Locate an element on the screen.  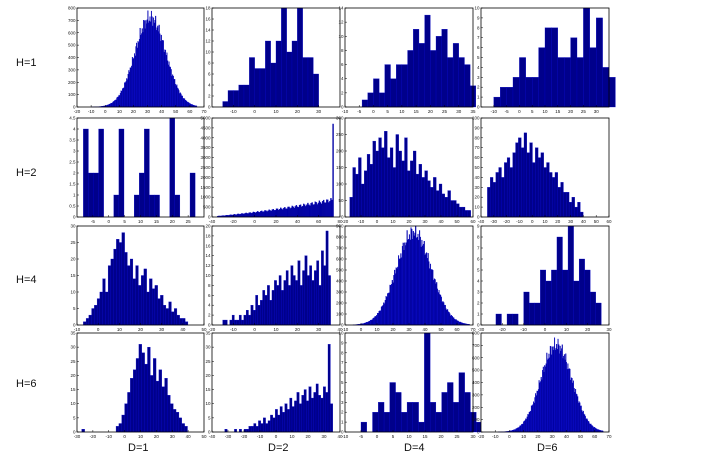
y-tick-label: 8 is located at coordinates (478, 27).